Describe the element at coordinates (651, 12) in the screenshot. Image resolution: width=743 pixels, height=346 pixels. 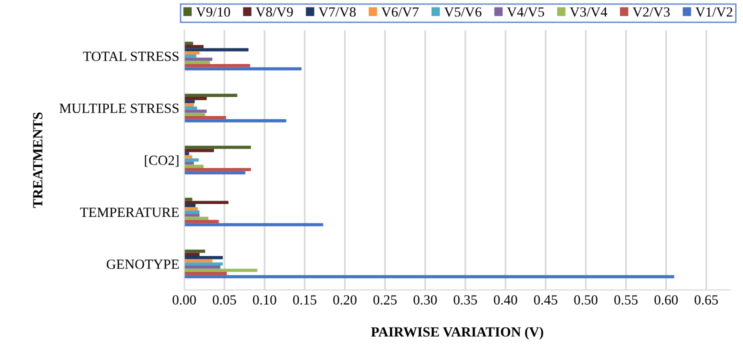
I see `legend-label: V2/V3` at that location.